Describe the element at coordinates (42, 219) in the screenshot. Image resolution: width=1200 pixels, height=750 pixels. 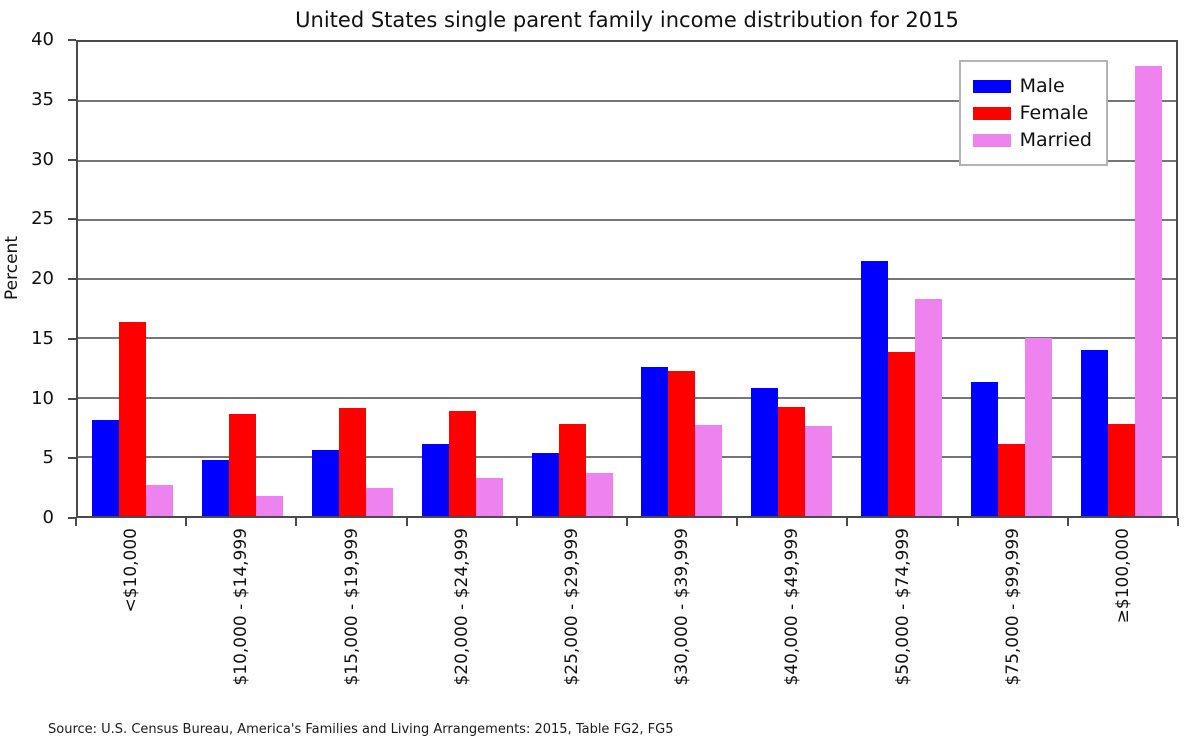
I see `y-tick-label-25: 25` at that location.